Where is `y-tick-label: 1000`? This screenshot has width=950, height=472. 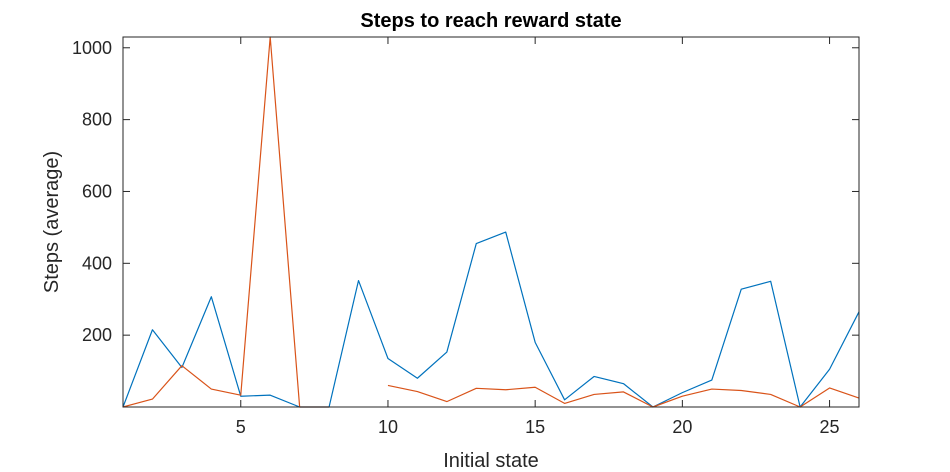
y-tick-label: 1000 is located at coordinates (92, 48).